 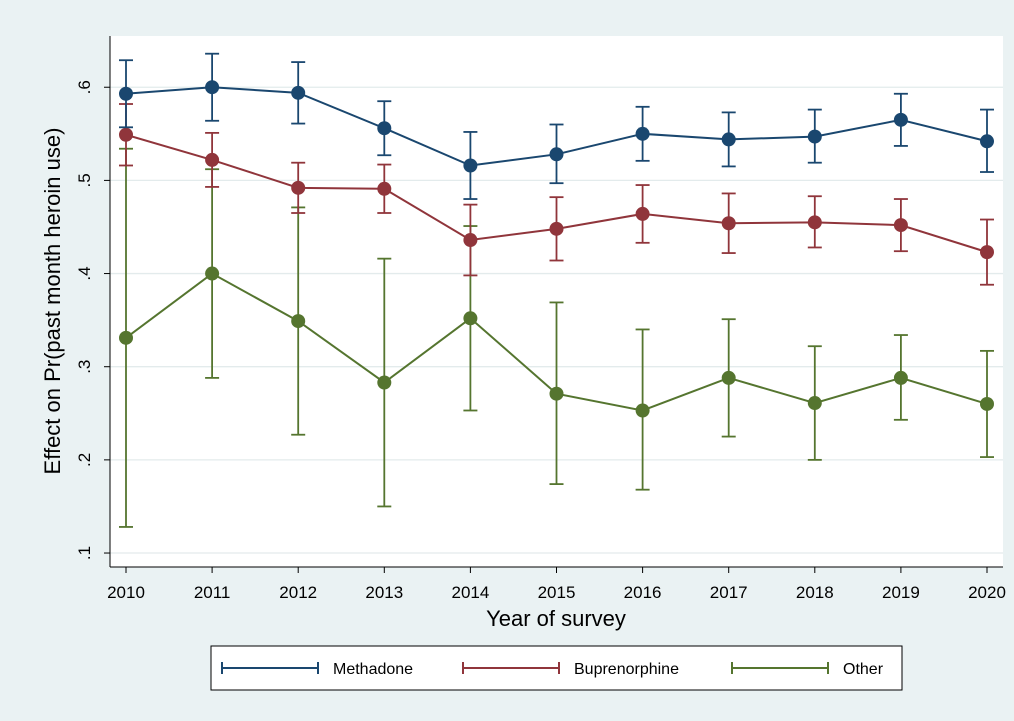 What do you see at coordinates (807, 669) in the screenshot?
I see `legend-item-other: Other` at bounding box center [807, 669].